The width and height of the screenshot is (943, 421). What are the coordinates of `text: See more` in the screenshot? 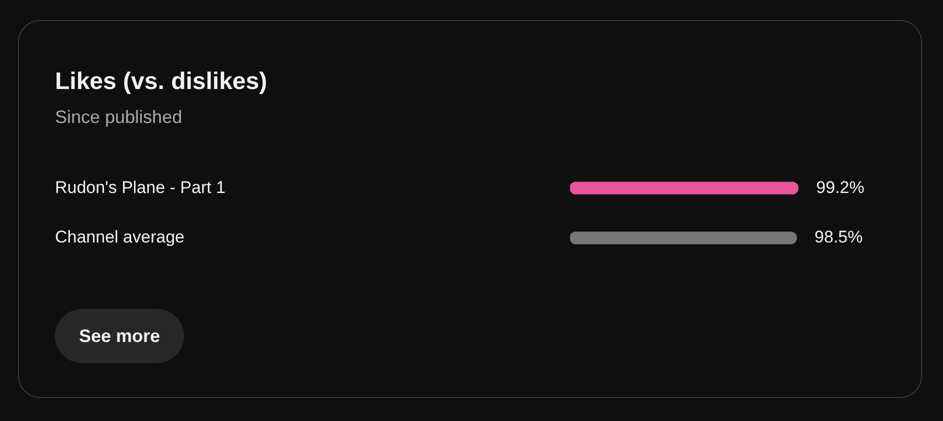 It's located at (119, 336).